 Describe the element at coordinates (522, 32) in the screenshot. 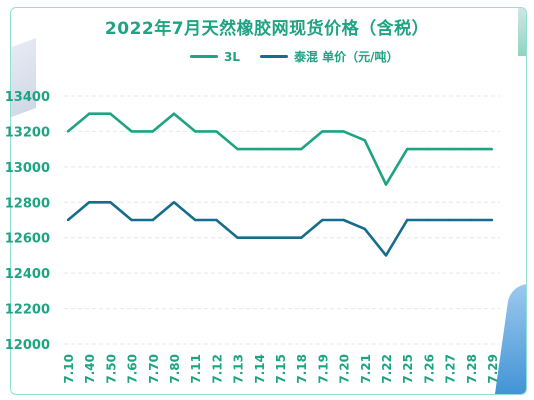

I see `decorative-shape` at that location.